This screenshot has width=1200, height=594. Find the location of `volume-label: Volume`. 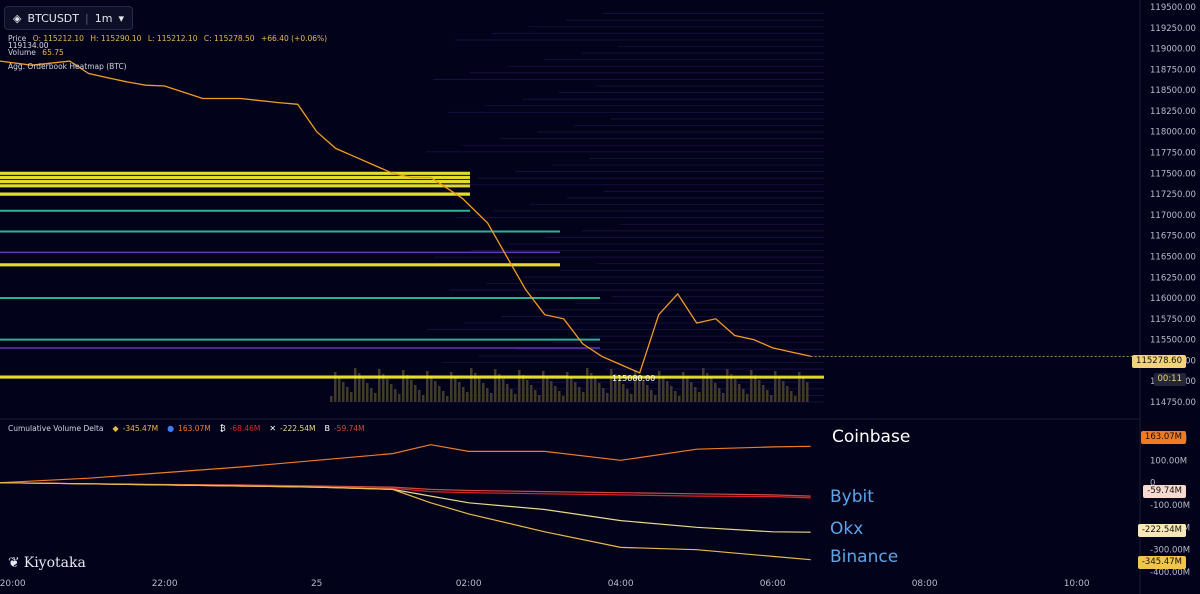

volume-label: Volume is located at coordinates (22, 52).